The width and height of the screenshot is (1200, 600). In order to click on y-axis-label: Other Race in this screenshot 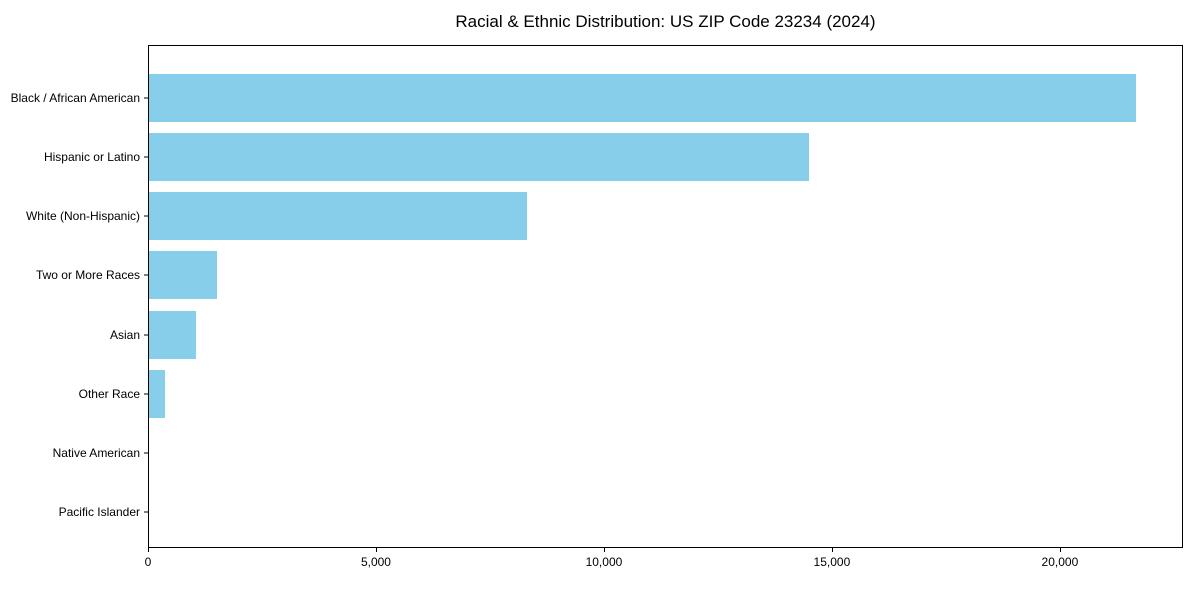, I will do `click(109, 393)`.